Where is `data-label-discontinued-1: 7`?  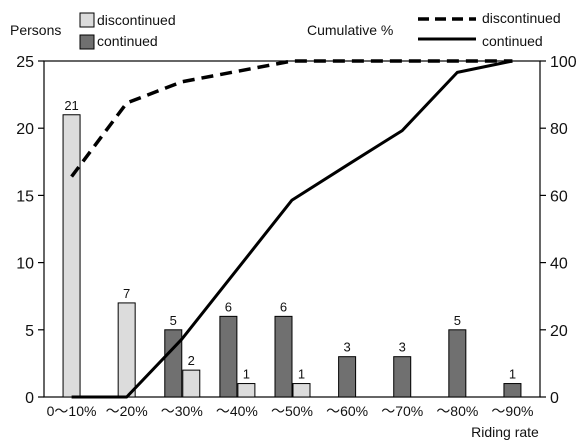 data-label-discontinued-1: 7 is located at coordinates (126, 293).